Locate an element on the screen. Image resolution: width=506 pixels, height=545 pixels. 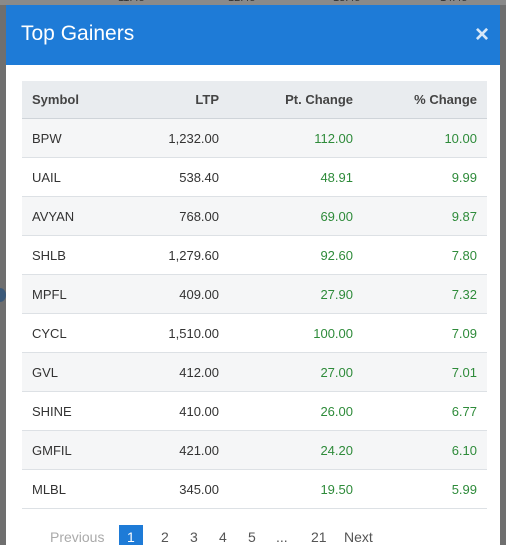
table-cell: CYCL is located at coordinates (49, 333).